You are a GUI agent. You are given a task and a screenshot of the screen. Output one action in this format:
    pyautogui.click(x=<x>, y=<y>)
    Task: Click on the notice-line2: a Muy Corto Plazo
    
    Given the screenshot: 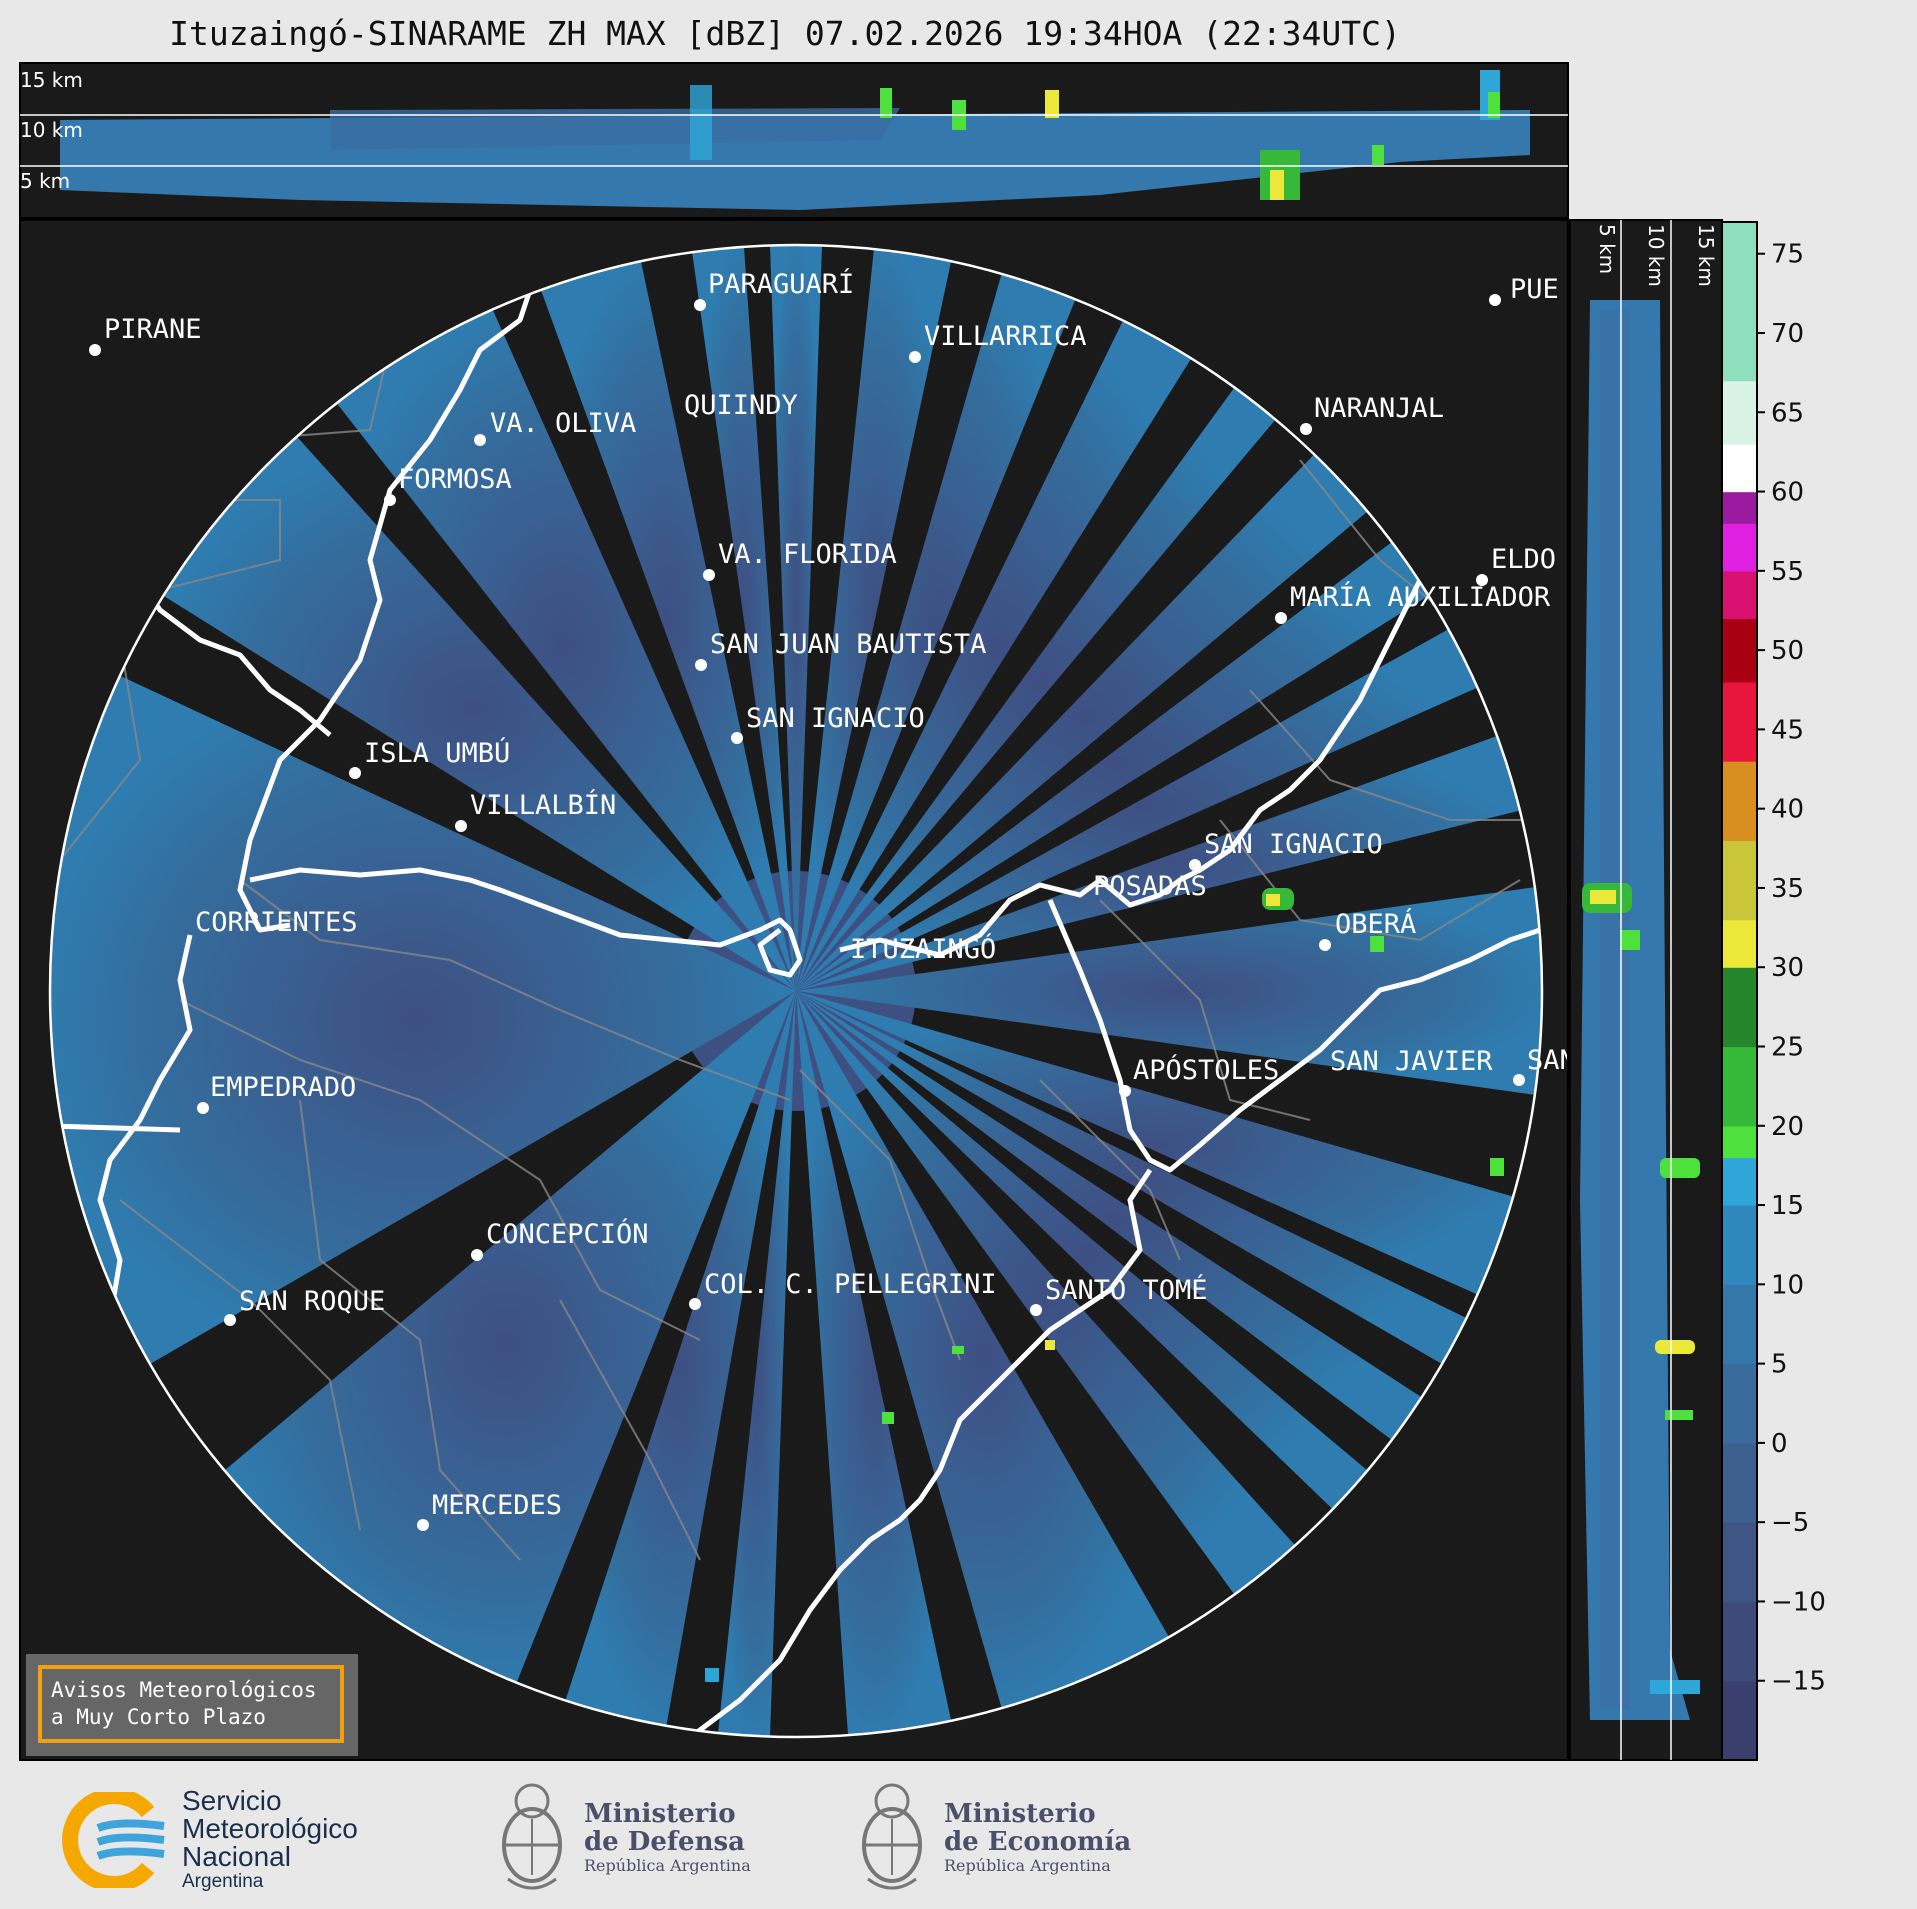 What is the action you would take?
    pyautogui.click(x=158, y=1717)
    